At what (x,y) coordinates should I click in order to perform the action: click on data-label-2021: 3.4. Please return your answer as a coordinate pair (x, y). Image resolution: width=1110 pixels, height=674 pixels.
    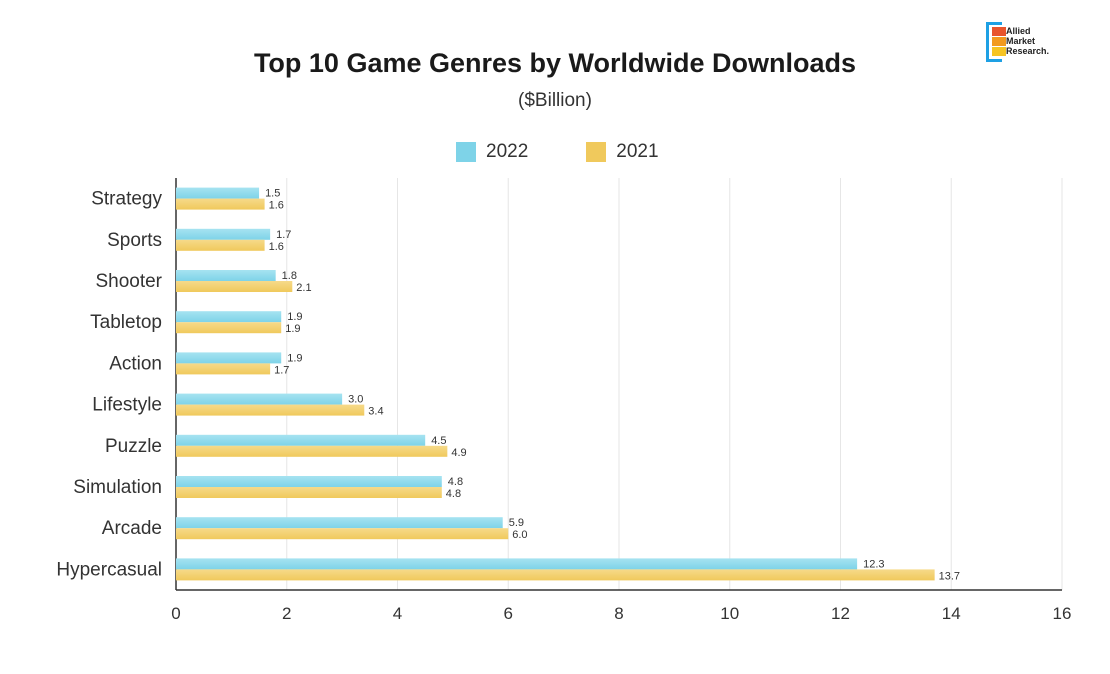
    Looking at the image, I should click on (375, 412).